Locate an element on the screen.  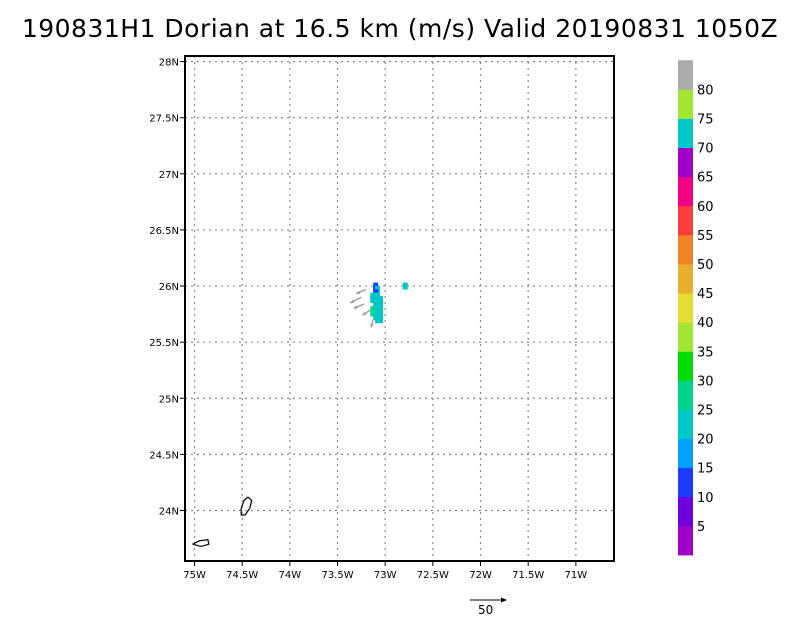
wind-speed-field is located at coordinates (389, 303).